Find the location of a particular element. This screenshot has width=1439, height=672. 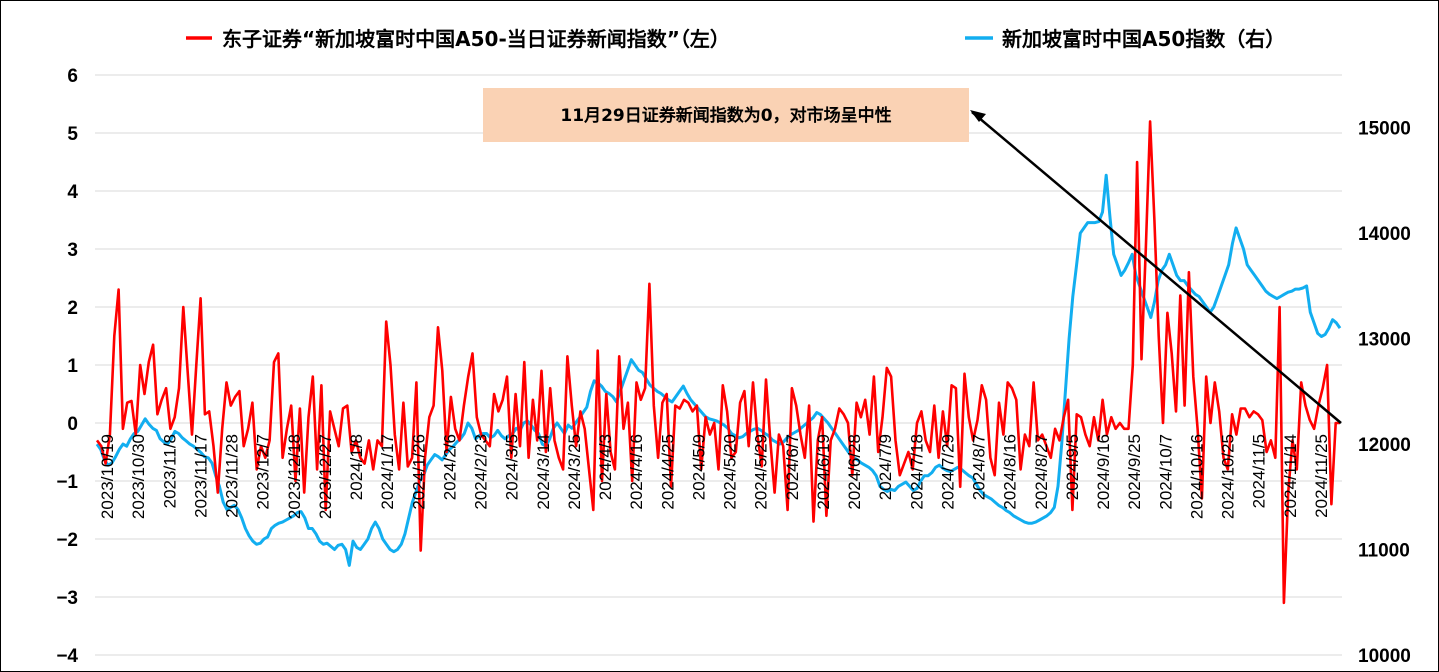

x-tick-label: 2023/11/17 is located at coordinates (200, 476).